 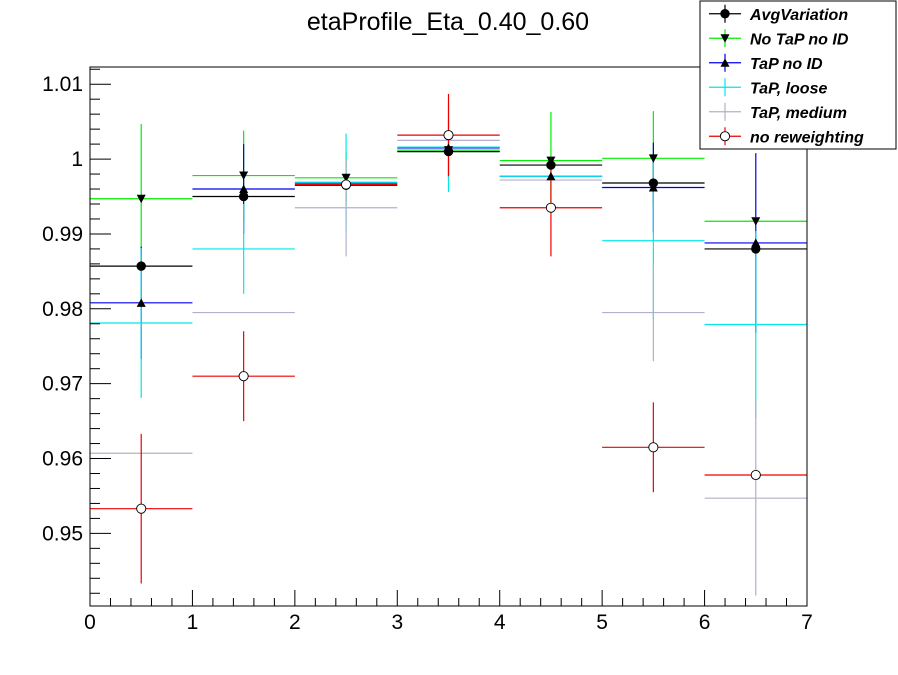 What do you see at coordinates (602, 622) in the screenshot?
I see `x-tick-label: 5` at bounding box center [602, 622].